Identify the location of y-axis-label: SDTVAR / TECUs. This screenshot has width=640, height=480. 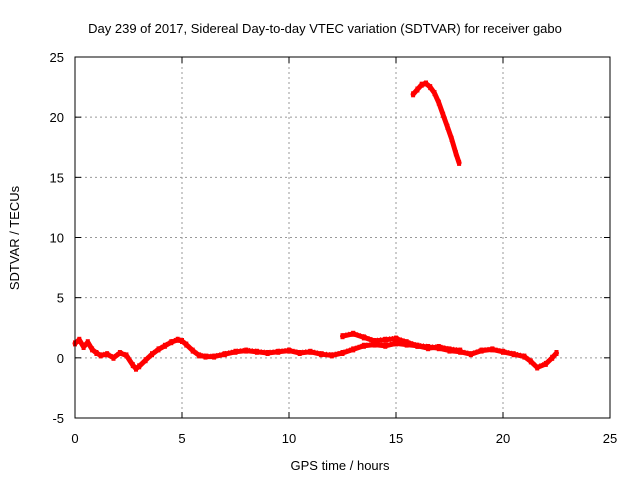
(14, 237).